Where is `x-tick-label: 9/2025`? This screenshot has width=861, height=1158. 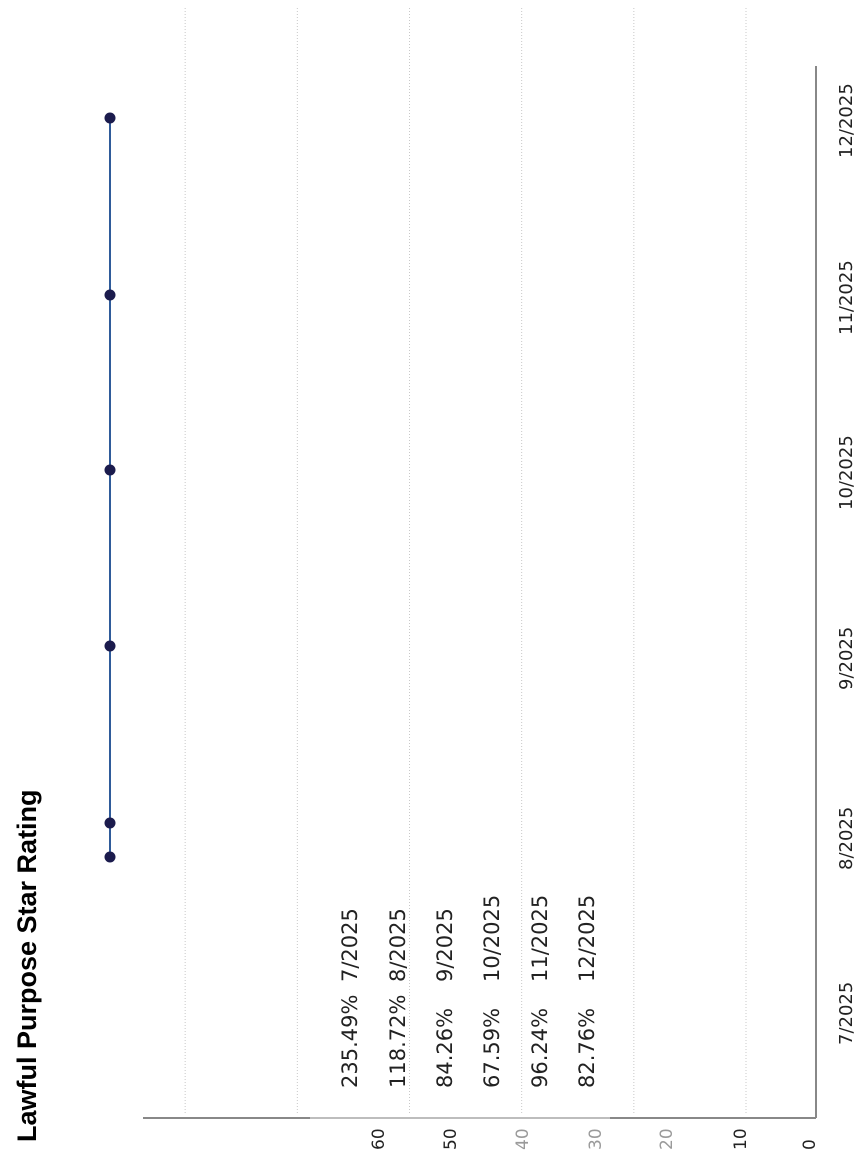 x-tick-label: 9/2025 is located at coordinates (846, 658).